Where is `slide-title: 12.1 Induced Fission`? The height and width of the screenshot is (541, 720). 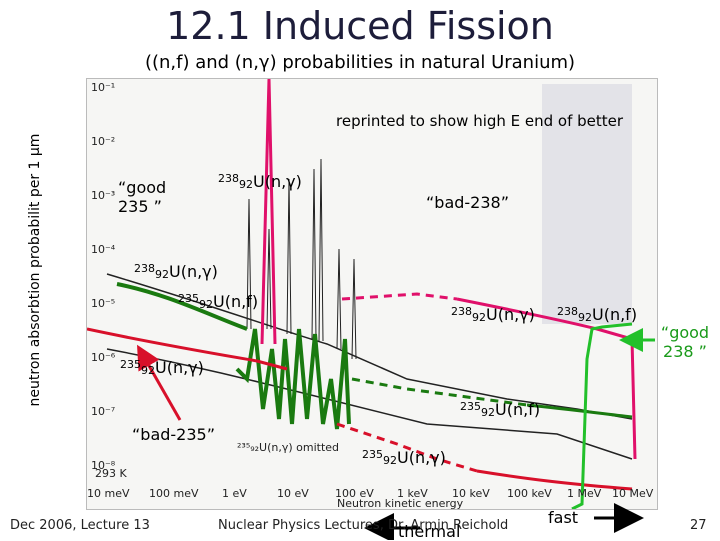 slide-title: 12.1 Induced Fission is located at coordinates (360, 26).